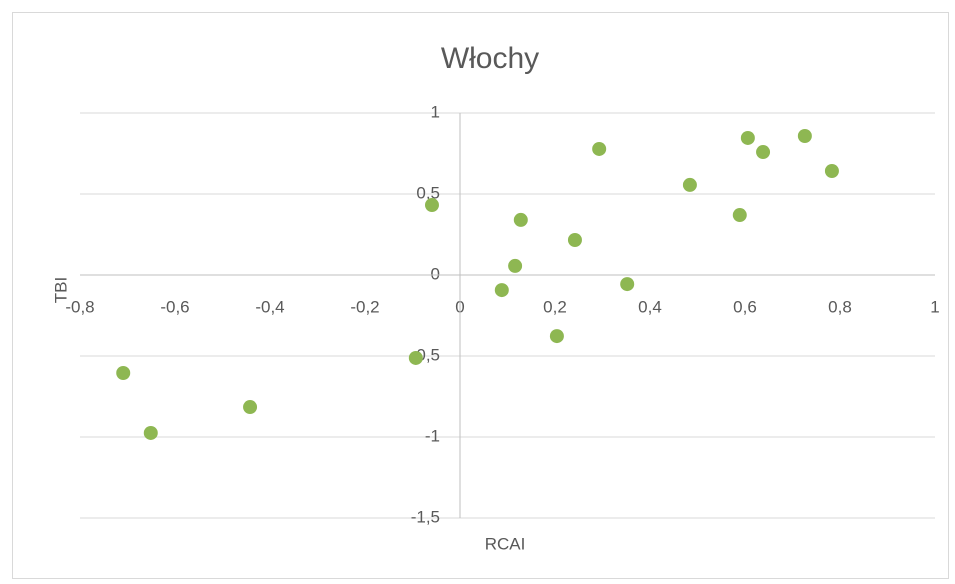  I want to click on y-tick-label: 1, so click(435, 111).